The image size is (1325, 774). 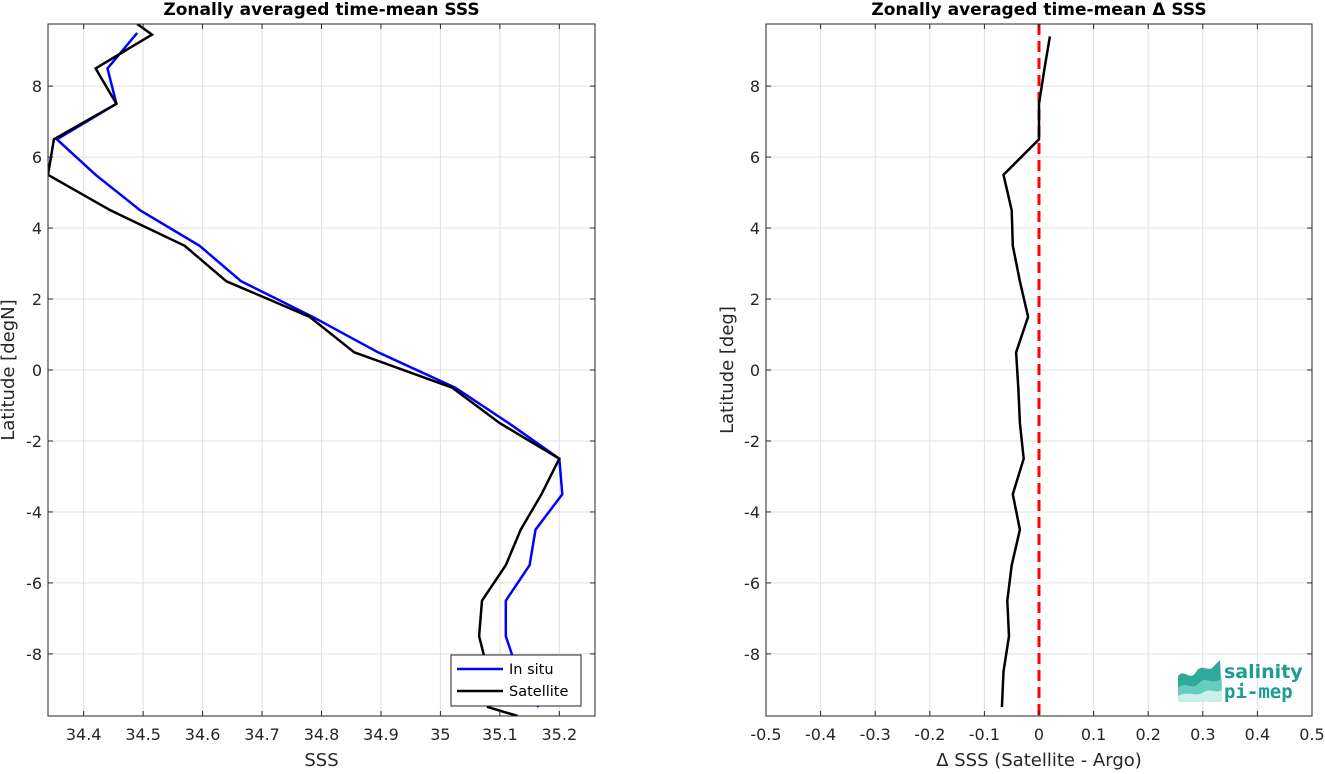 I want to click on x-tick-label-9: 0.4, so click(x=1257, y=734).